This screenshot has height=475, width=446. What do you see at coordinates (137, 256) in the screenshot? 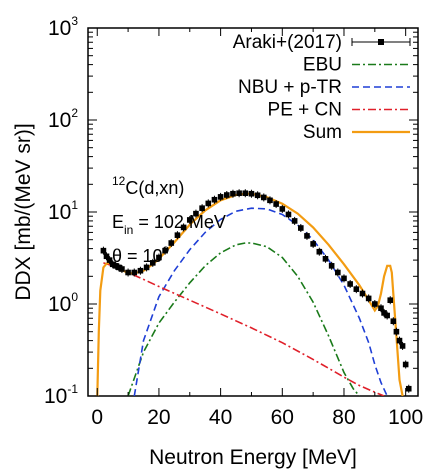
I see `angle-value: θ = 10` at bounding box center [137, 256].